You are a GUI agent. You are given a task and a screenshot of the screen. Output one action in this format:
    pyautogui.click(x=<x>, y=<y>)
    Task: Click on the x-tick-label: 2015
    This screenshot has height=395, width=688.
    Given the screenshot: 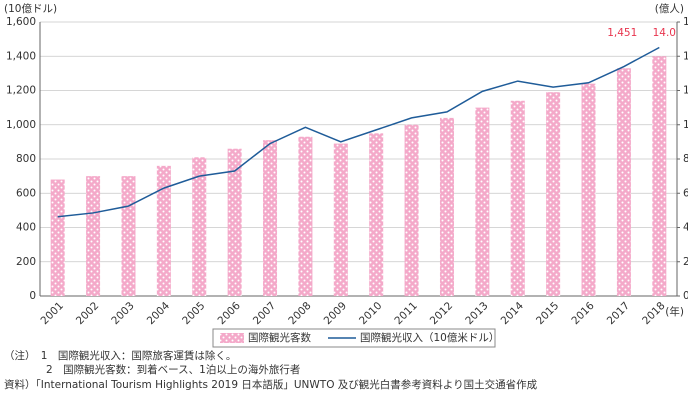 What is the action you would take?
    pyautogui.click(x=547, y=313)
    